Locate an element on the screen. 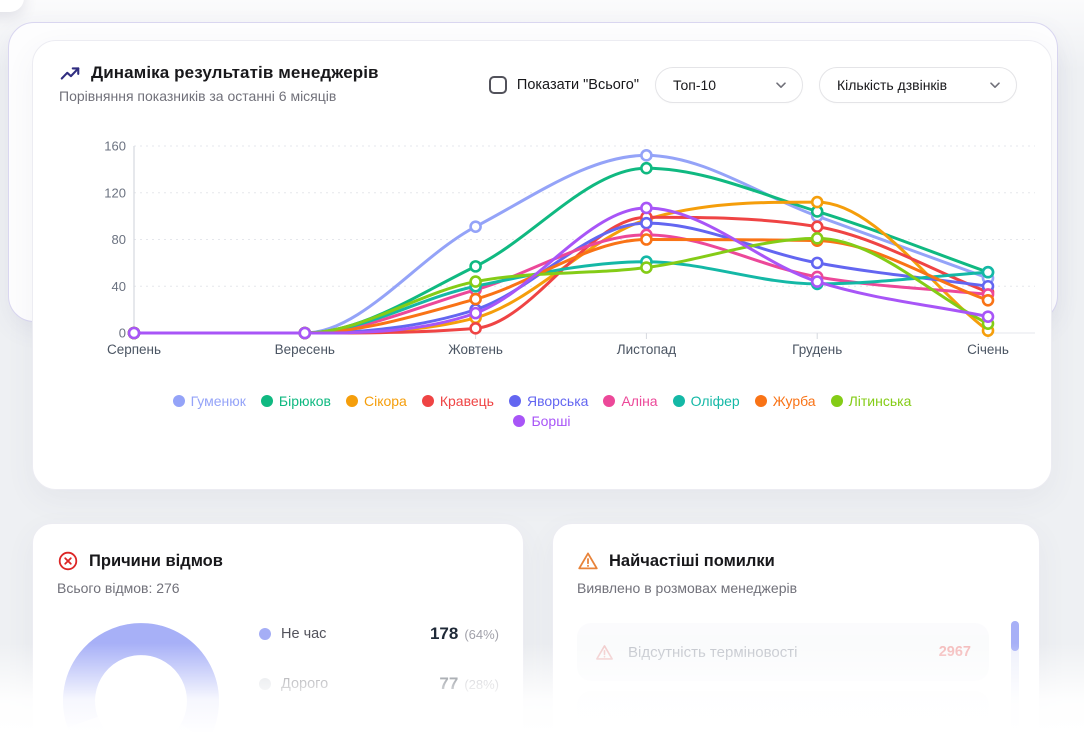 The image size is (1084, 734). refusal-legend-item: Дорого 77 (28%) is located at coordinates (379, 684).